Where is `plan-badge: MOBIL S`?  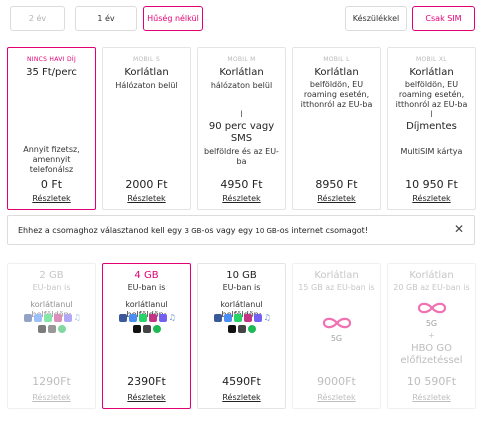 plan-badge: MOBIL S is located at coordinates (146, 59).